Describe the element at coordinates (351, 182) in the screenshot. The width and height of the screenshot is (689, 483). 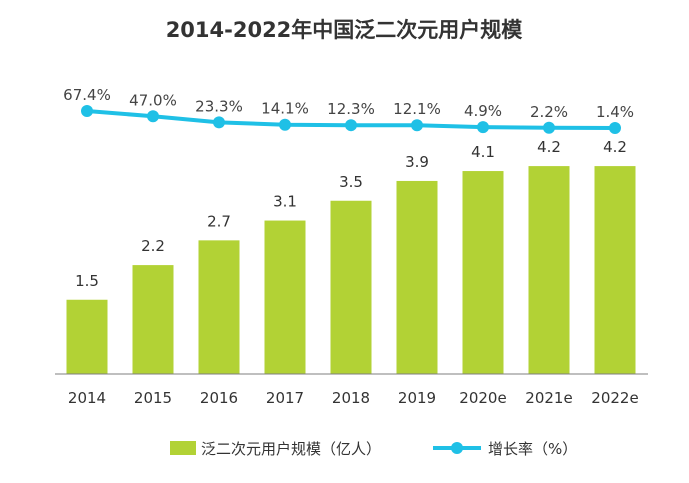
I see `bar-data-label: 3.5` at that location.